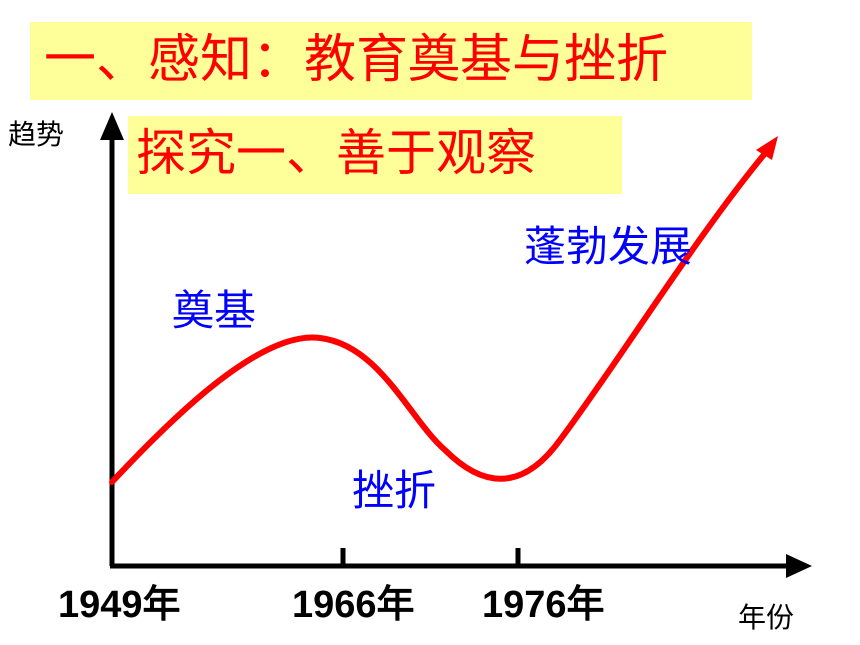  What do you see at coordinates (375, 155) in the screenshot?
I see `section-subtitle: 探究一、善于观察` at bounding box center [375, 155].